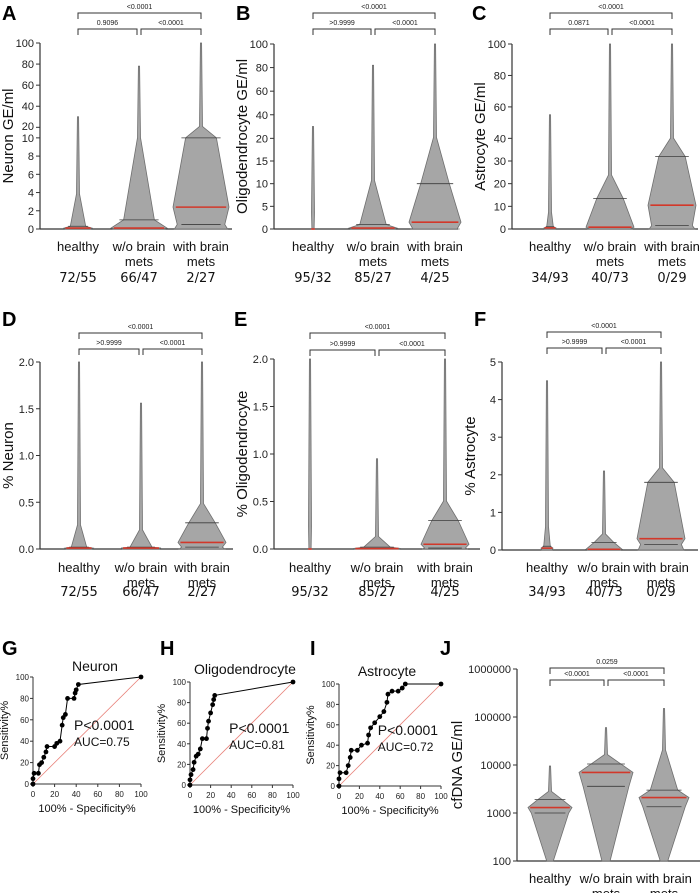  I want to click on y-tick-label: 80, so click(330, 704).